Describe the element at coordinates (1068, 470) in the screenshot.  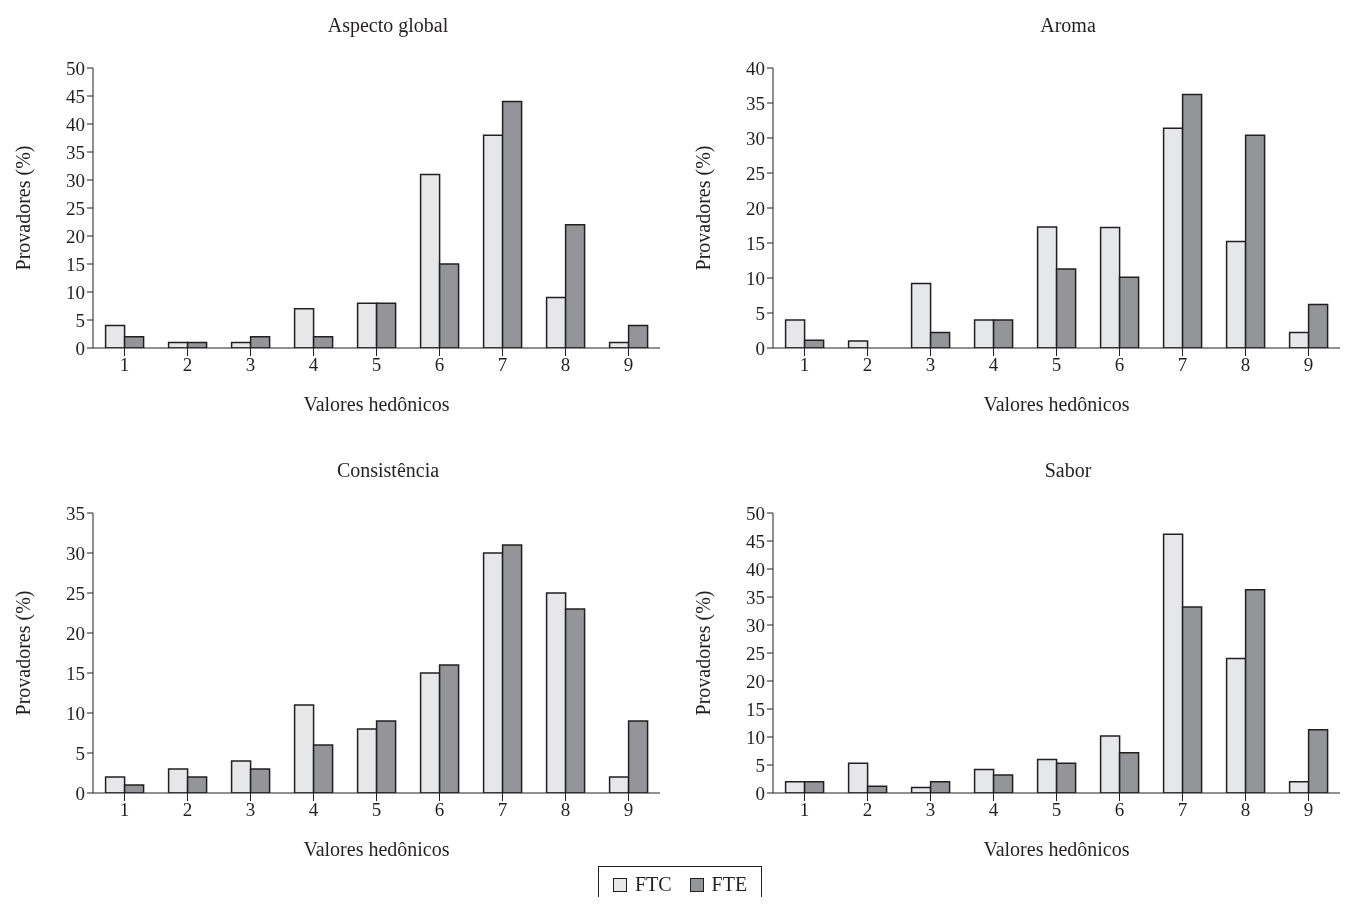
I see `chart-title: Sabor` at that location.